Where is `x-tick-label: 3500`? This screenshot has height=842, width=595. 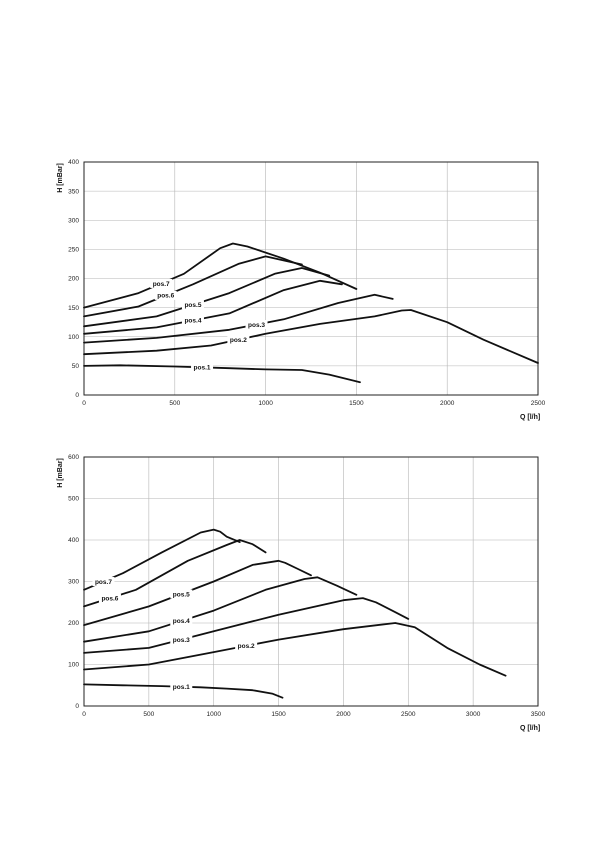 x-tick-label: 3500 is located at coordinates (538, 714).